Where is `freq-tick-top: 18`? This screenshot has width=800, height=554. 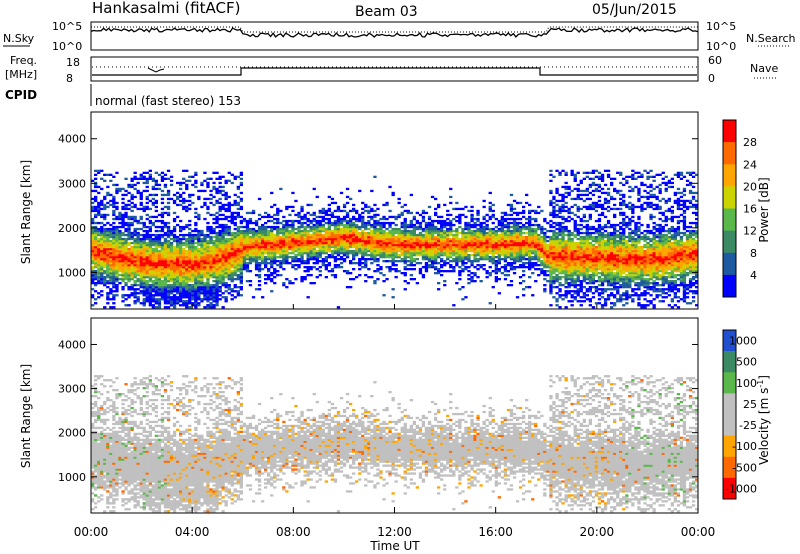
freq-tick-top: 18 is located at coordinates (73, 62).